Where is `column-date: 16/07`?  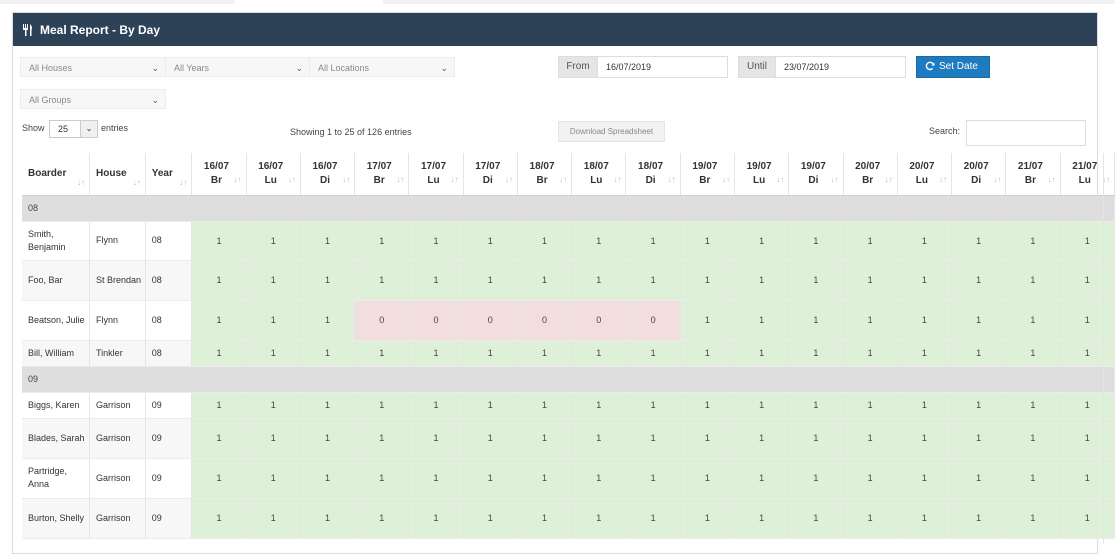
column-date: 16/07 is located at coordinates (325, 166).